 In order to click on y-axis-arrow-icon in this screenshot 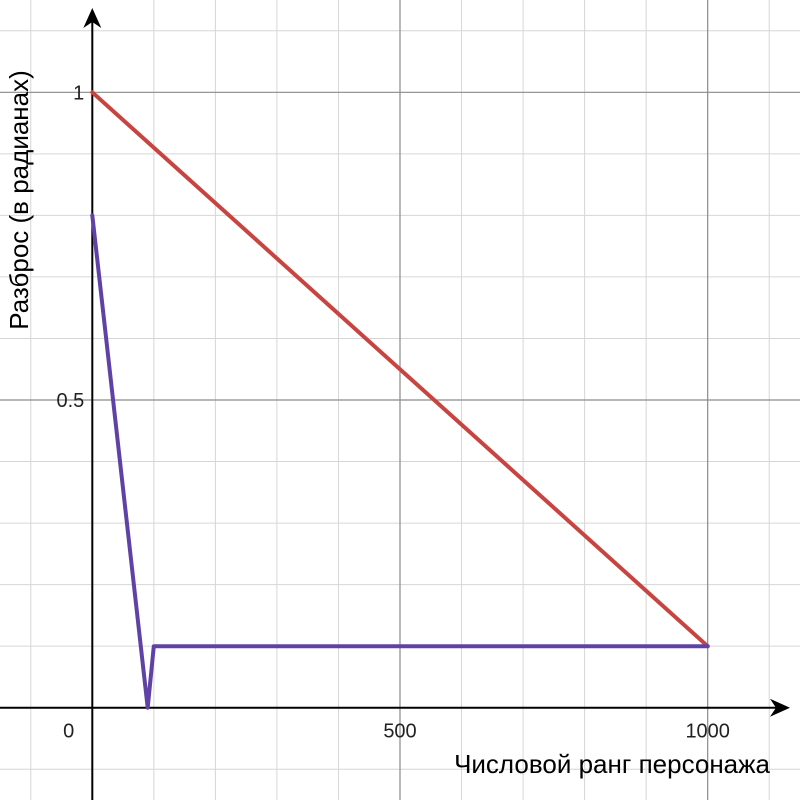, I will do `click(92, 18)`.